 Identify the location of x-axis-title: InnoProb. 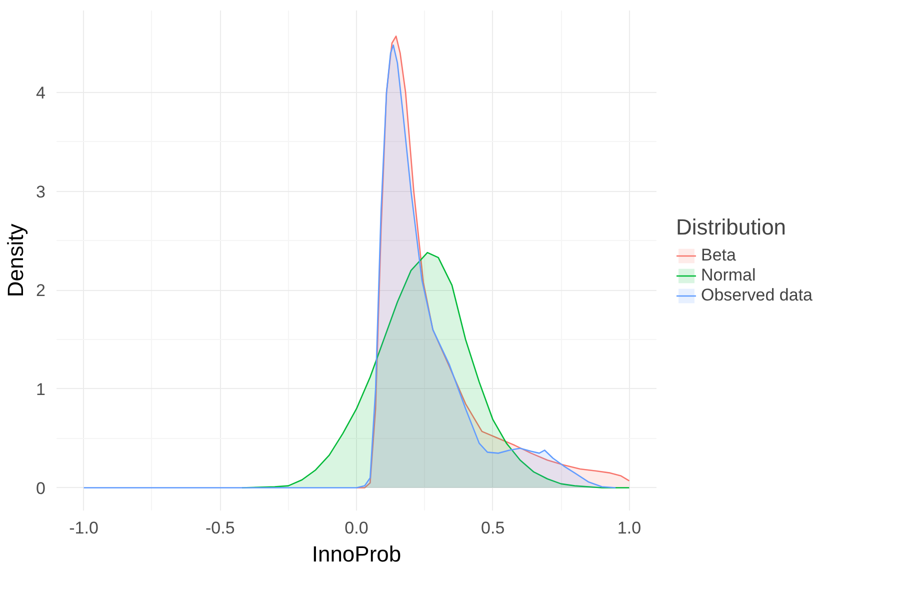
(357, 554).